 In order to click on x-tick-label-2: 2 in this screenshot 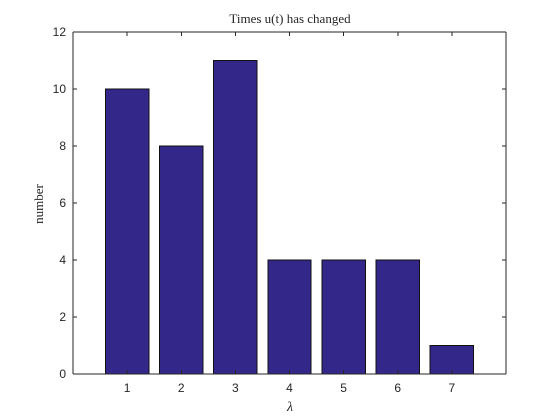, I will do `click(181, 388)`.